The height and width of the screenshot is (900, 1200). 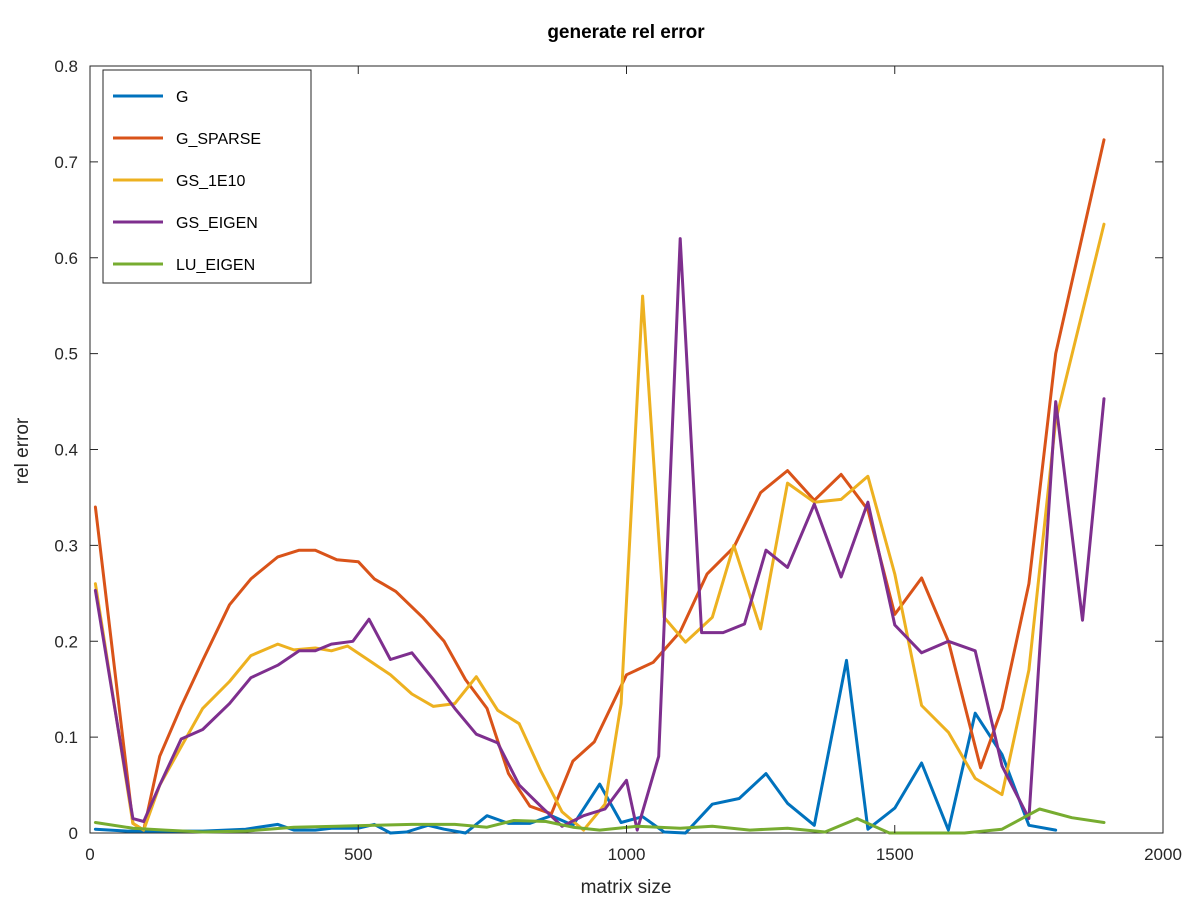 I want to click on y-tick-label: 0.8, so click(x=66, y=66).